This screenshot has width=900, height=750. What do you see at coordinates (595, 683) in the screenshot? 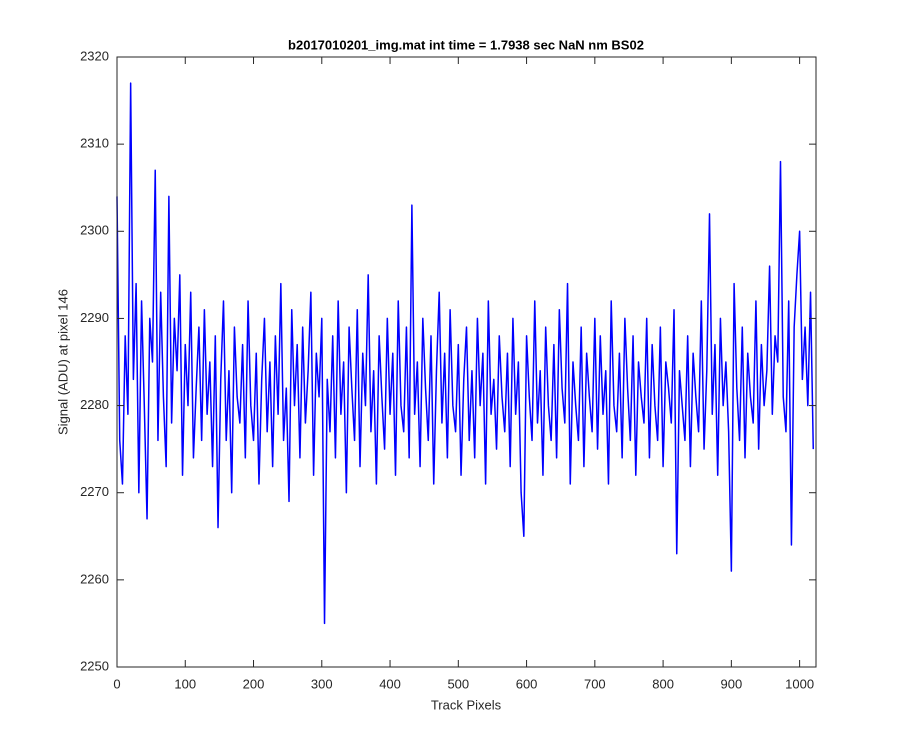
I see `x-tick-label: 700` at bounding box center [595, 683].